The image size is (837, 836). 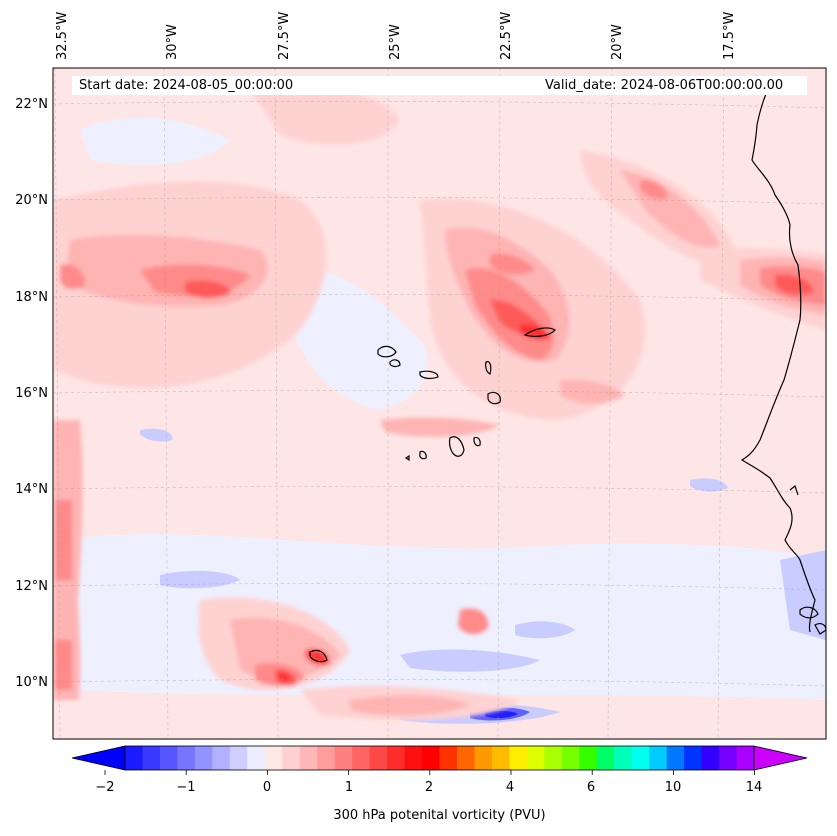 What do you see at coordinates (31, 489) in the screenshot?
I see `lat-label-14n: 14°N` at bounding box center [31, 489].